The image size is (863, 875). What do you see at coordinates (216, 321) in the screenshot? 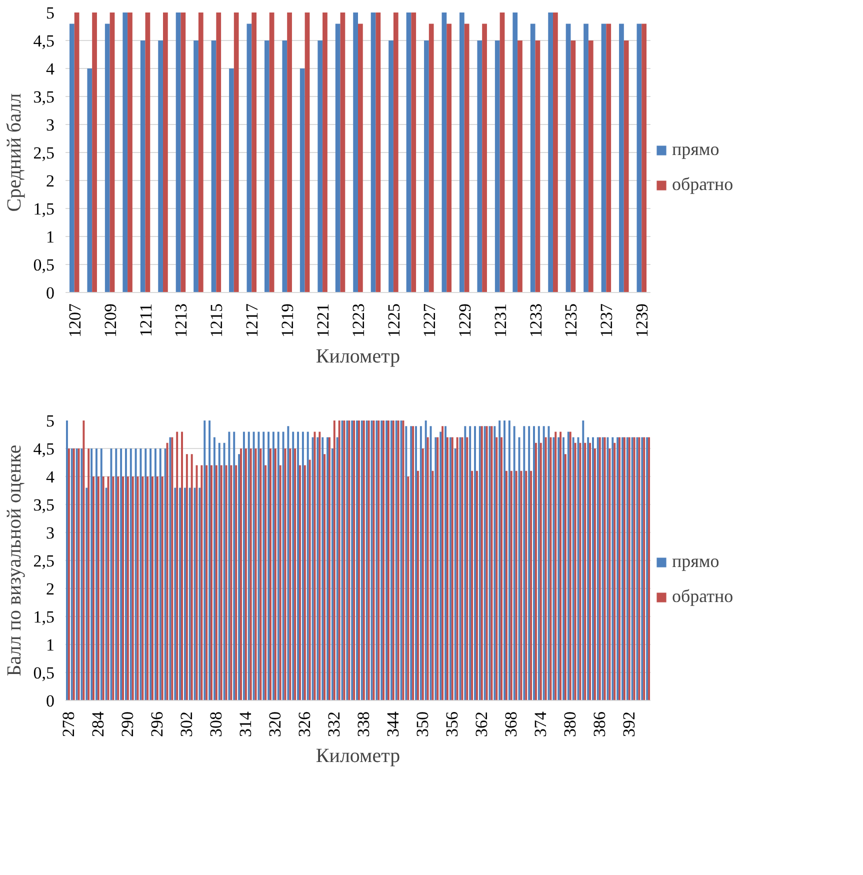
I see `x-tick-label: 1215` at bounding box center [216, 321].